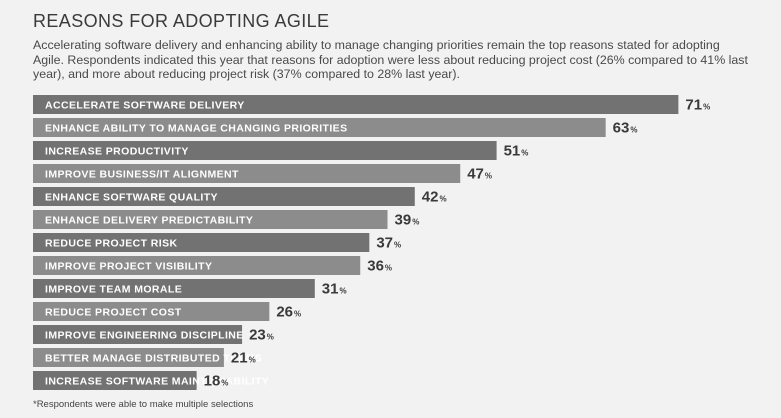 The width and height of the screenshot is (781, 418). Describe the element at coordinates (144, 336) in the screenshot. I see `bar-category-label: IMPROVE ENGINEERING DISCIPLINE` at that location.